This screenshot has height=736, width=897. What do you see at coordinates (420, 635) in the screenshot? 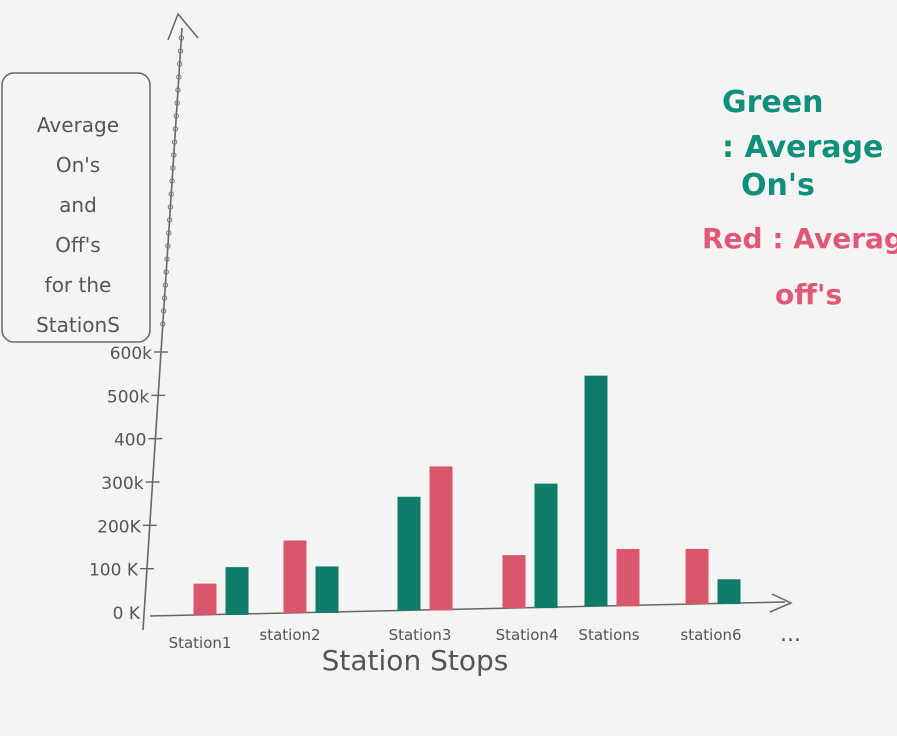
I see `x-tick-label: Station3` at bounding box center [420, 635].